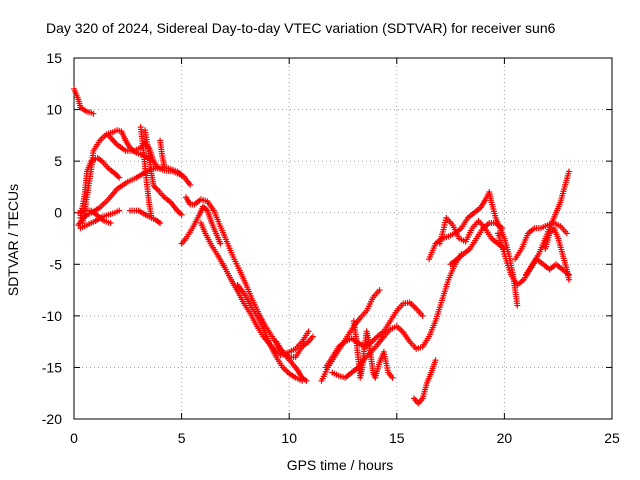 The image size is (640, 480). Describe the element at coordinates (397, 315) in the screenshot. I see `series-track-s` at that location.